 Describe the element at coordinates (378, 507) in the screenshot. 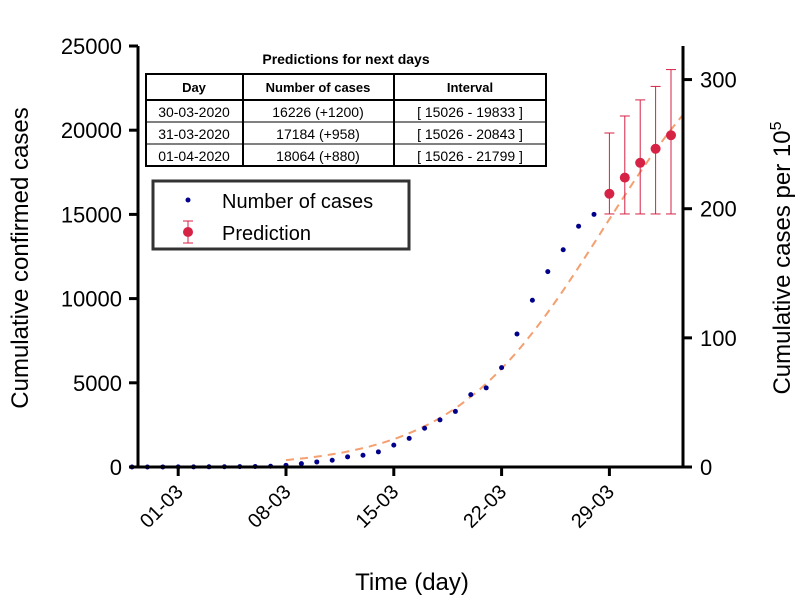

I see `x-tick-label: 15-03` at that location.